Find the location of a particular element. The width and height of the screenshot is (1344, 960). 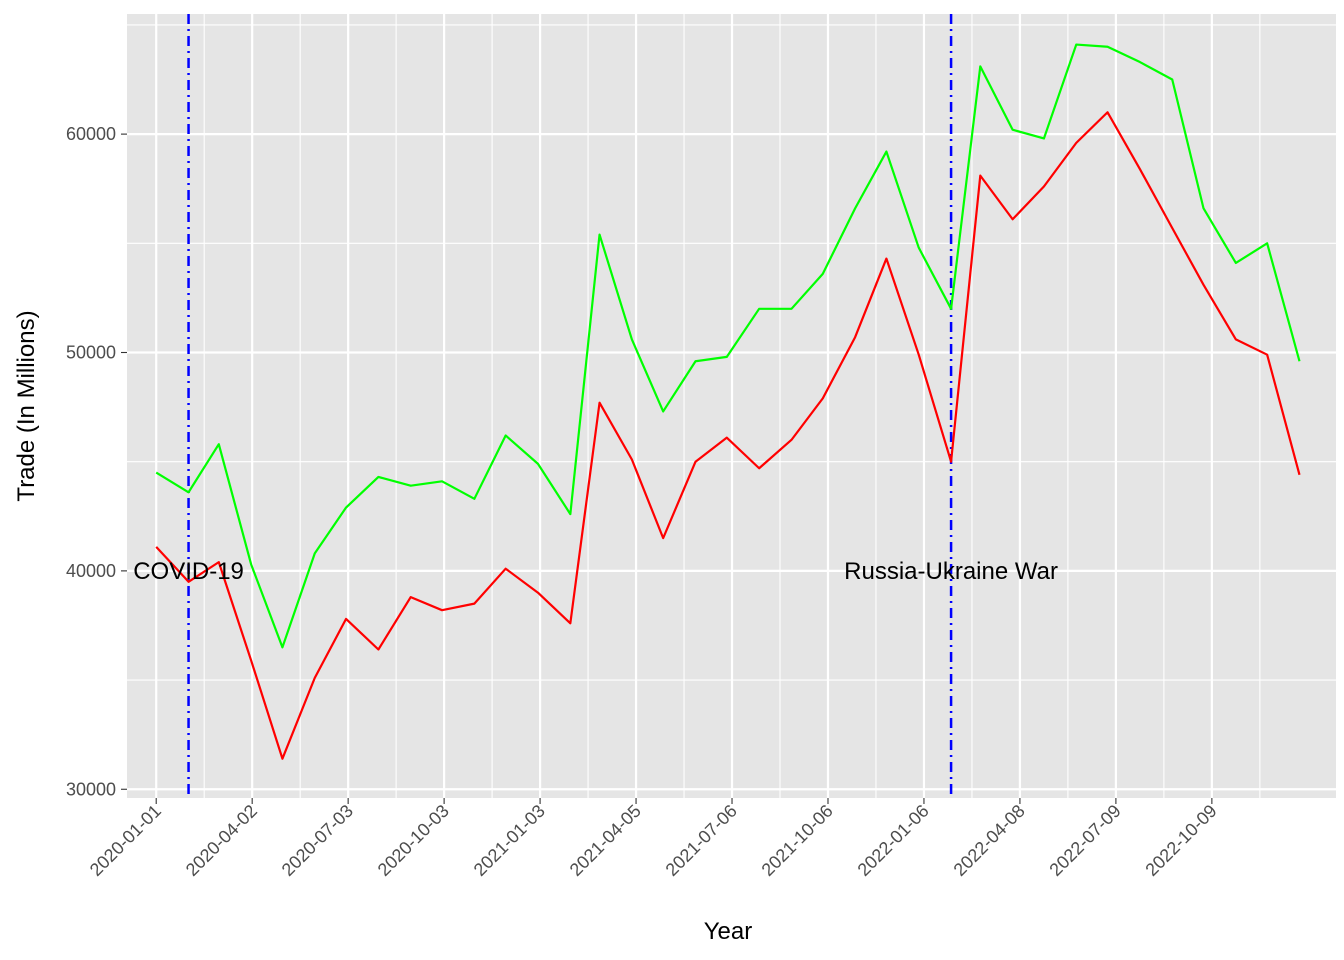

x-tick-label: 2020-01-01 is located at coordinates (125, 840).